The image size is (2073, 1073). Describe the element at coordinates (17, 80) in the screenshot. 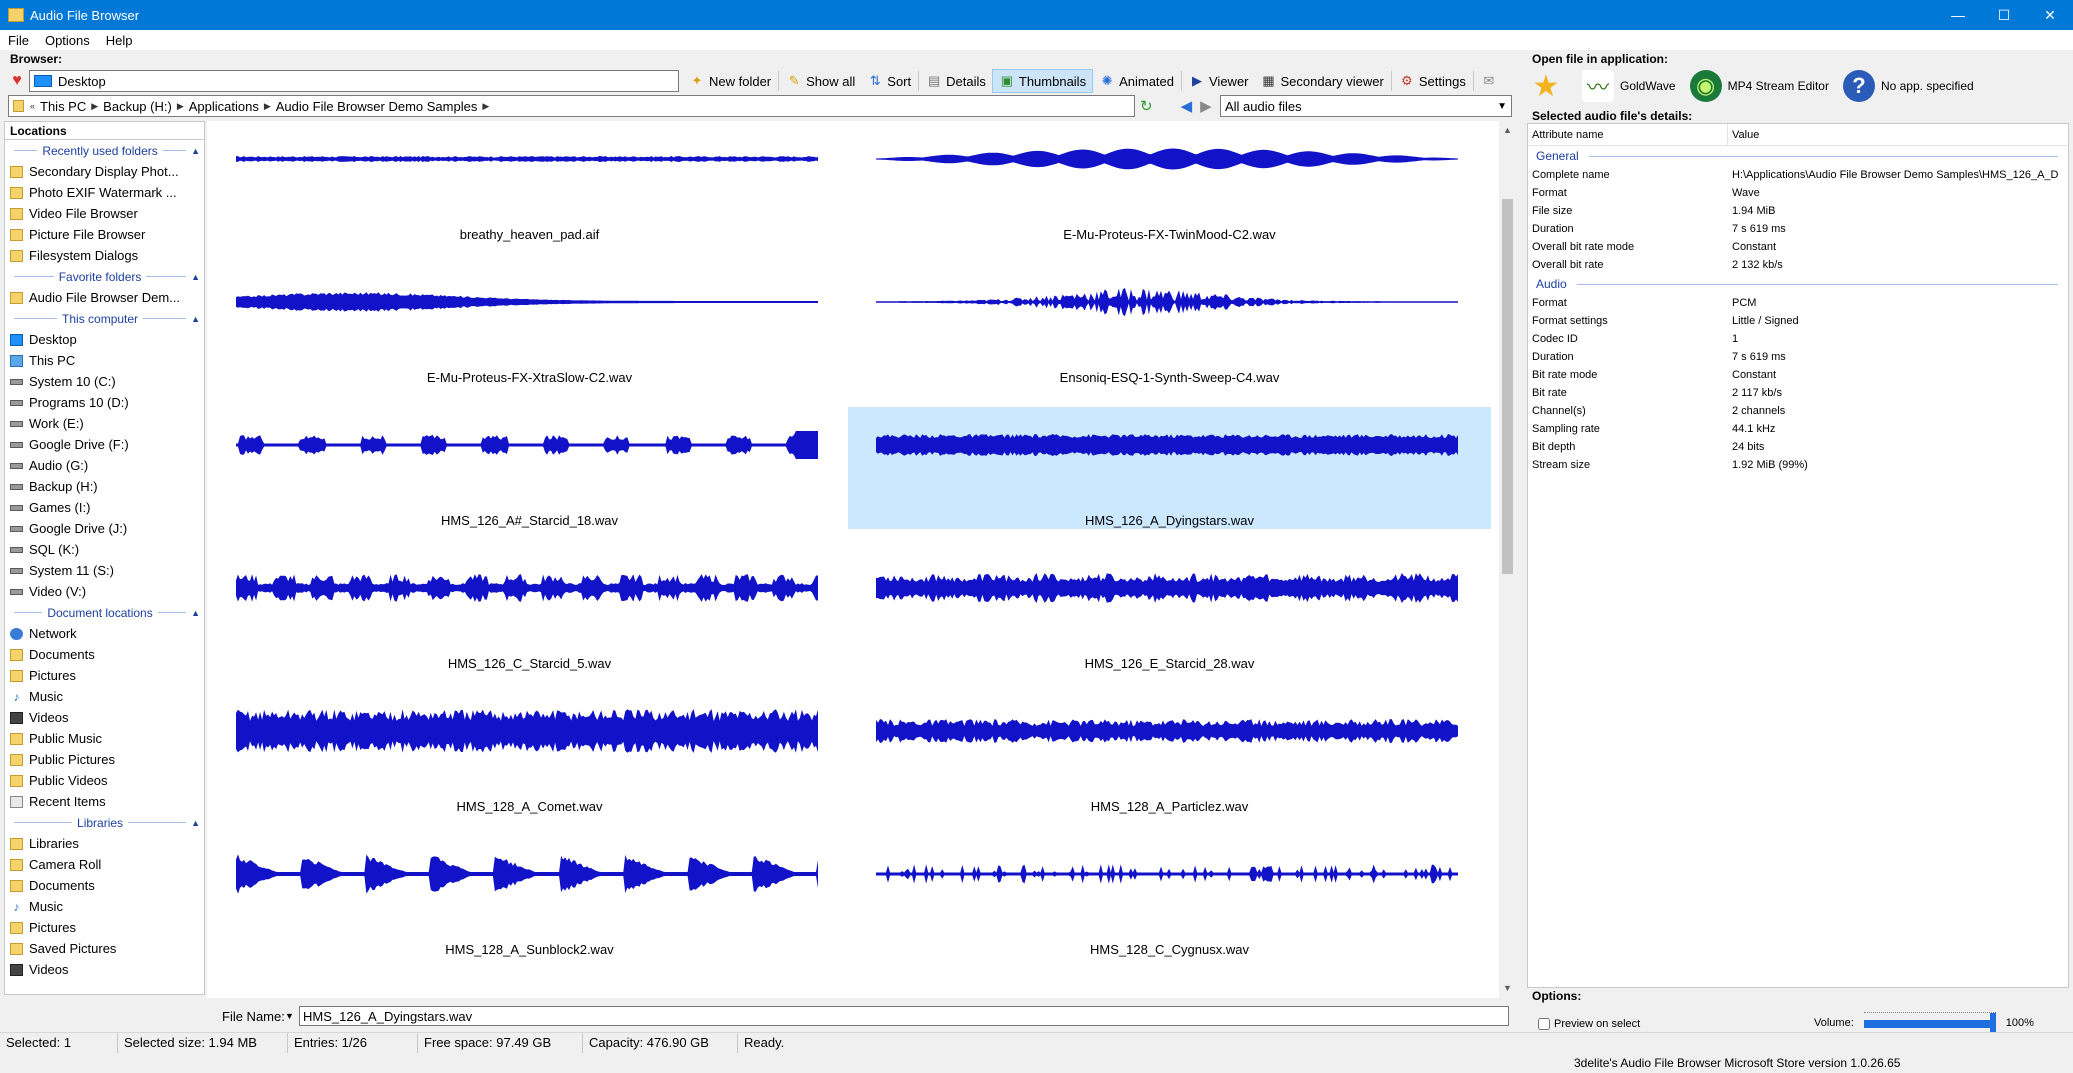

I see `favorite-heart-icon: ♥` at that location.